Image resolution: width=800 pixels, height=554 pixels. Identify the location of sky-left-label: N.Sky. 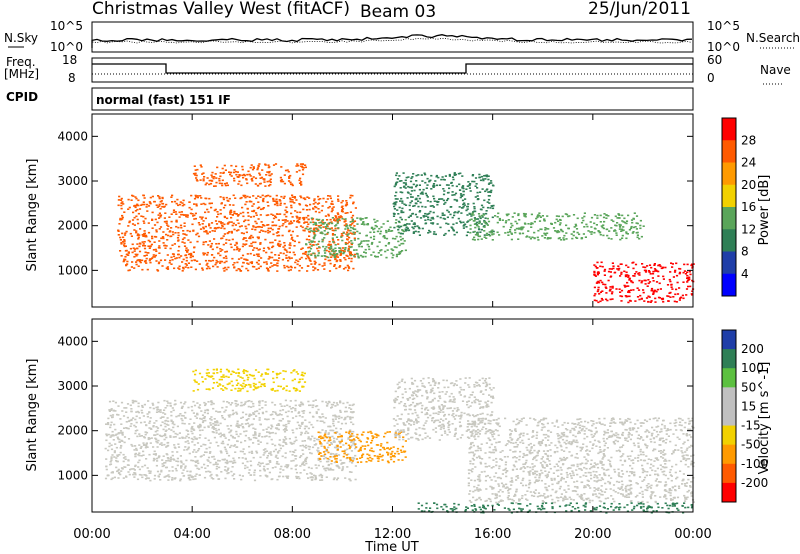
(21, 38).